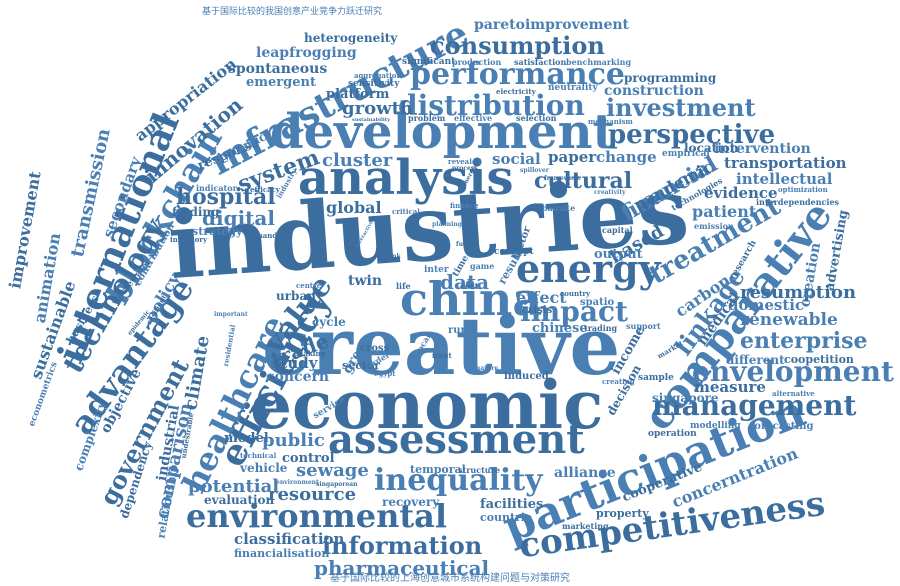  What do you see at coordinates (306, 53) in the screenshot?
I see `word-leapfrogging: leapfrogging` at bounding box center [306, 53].